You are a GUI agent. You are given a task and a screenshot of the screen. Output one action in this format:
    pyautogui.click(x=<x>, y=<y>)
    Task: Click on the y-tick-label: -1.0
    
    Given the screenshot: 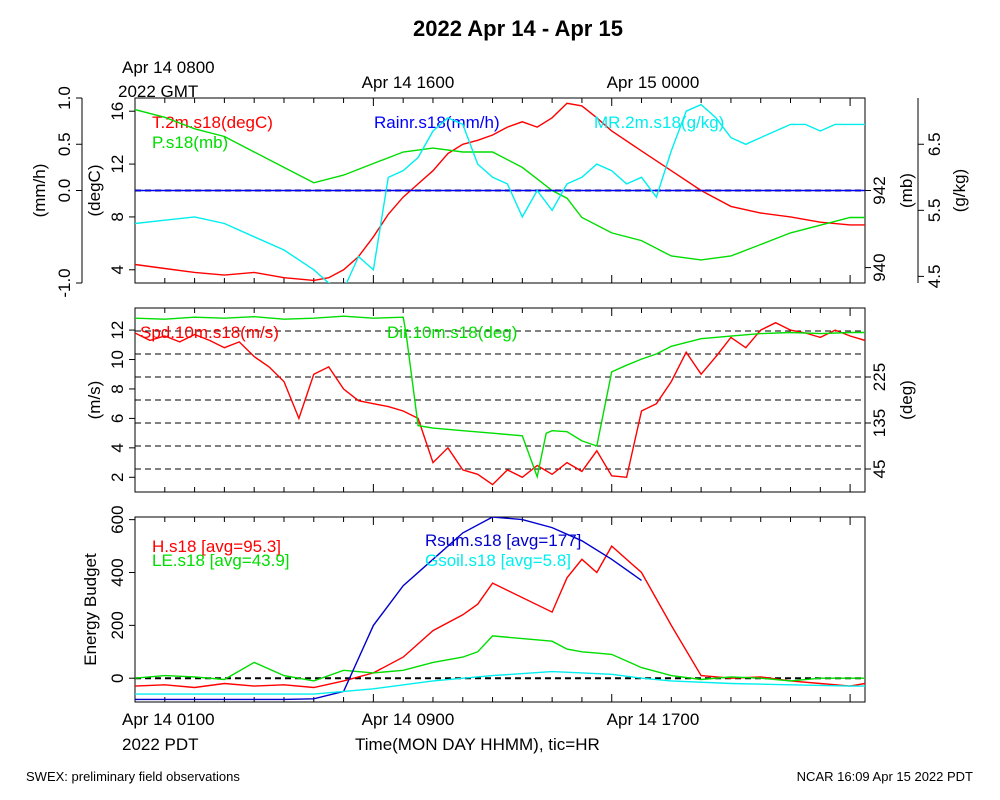 What is the action you would take?
    pyautogui.click(x=64, y=282)
    